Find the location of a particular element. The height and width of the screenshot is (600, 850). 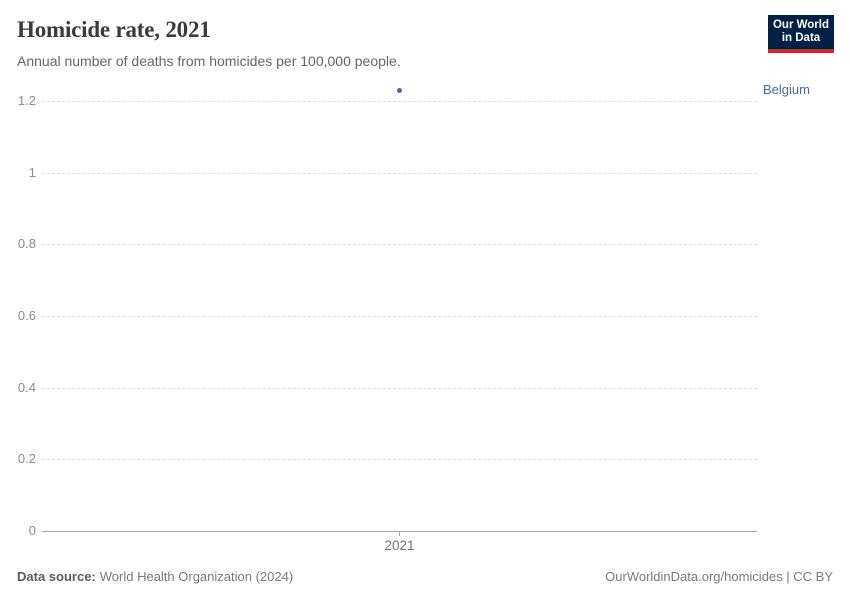

data-point-belgium is located at coordinates (399, 90).